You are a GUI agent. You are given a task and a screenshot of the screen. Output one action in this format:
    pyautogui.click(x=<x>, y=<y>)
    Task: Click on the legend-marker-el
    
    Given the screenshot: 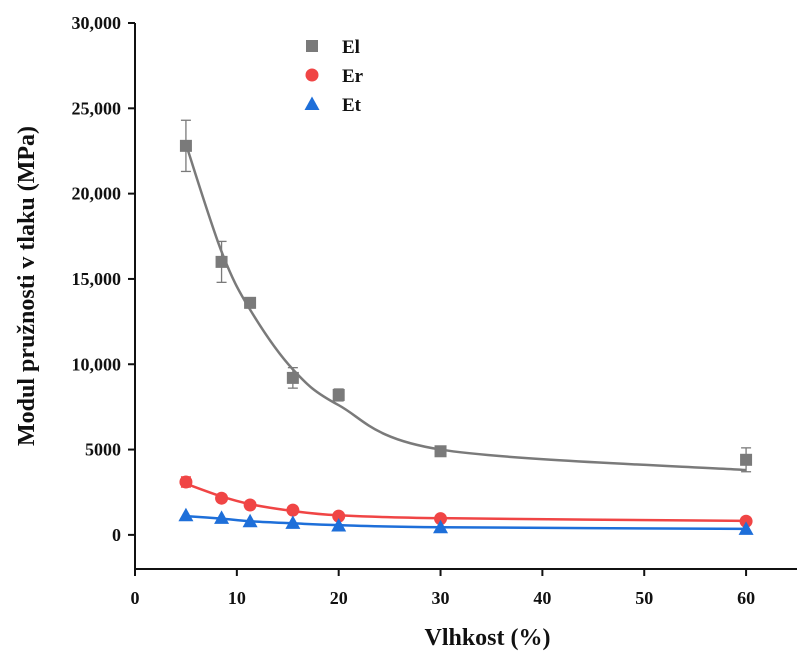 What is the action you would take?
    pyautogui.click(x=312, y=46)
    